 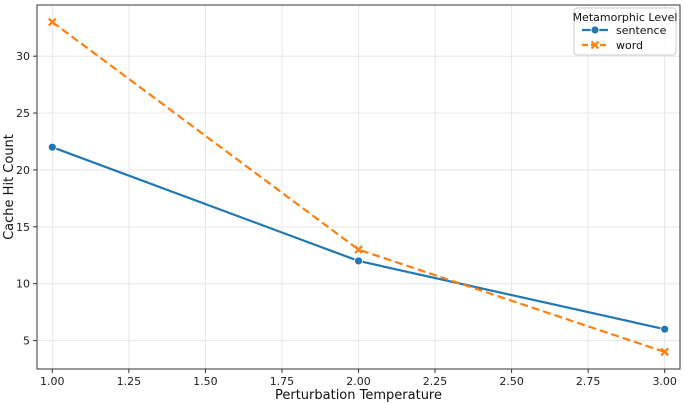 I want to click on legend-label-sentence: sentence, so click(x=641, y=30).